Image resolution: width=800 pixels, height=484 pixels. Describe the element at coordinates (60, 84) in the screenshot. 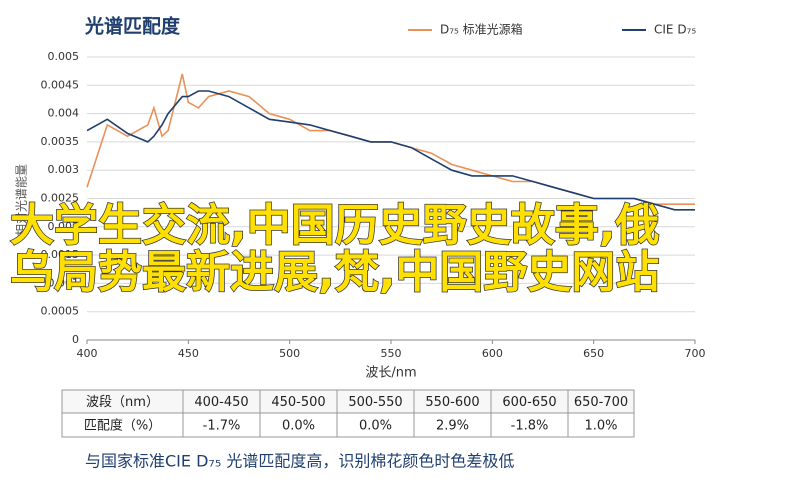

I see `y-tick-label: 0.0045` at that location.